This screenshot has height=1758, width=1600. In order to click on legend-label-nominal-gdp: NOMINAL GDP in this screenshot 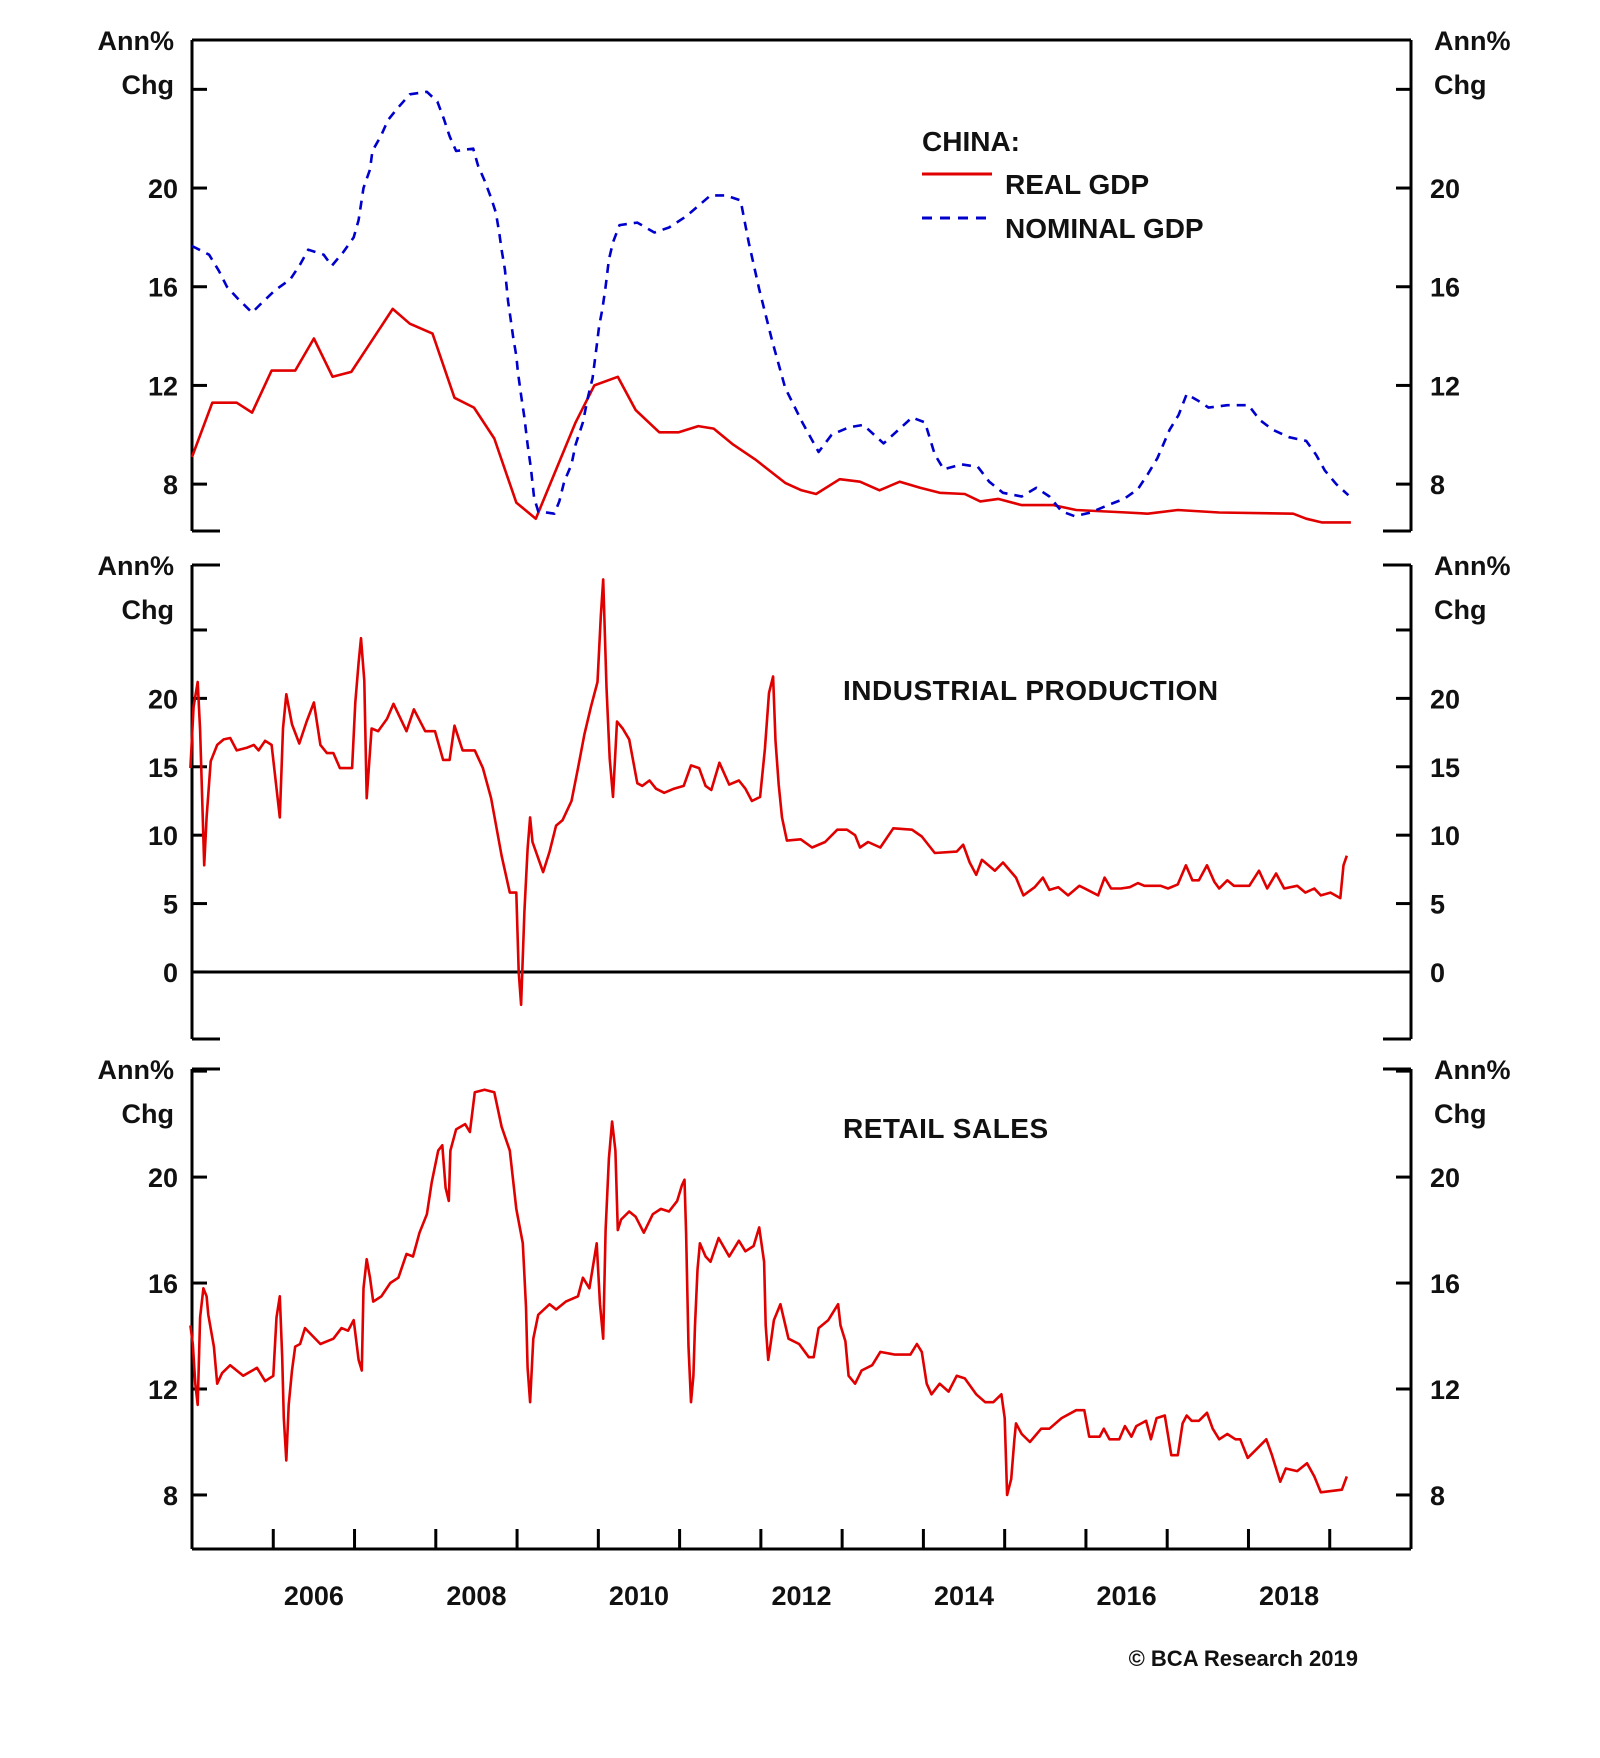, I will do `click(1104, 228)`.